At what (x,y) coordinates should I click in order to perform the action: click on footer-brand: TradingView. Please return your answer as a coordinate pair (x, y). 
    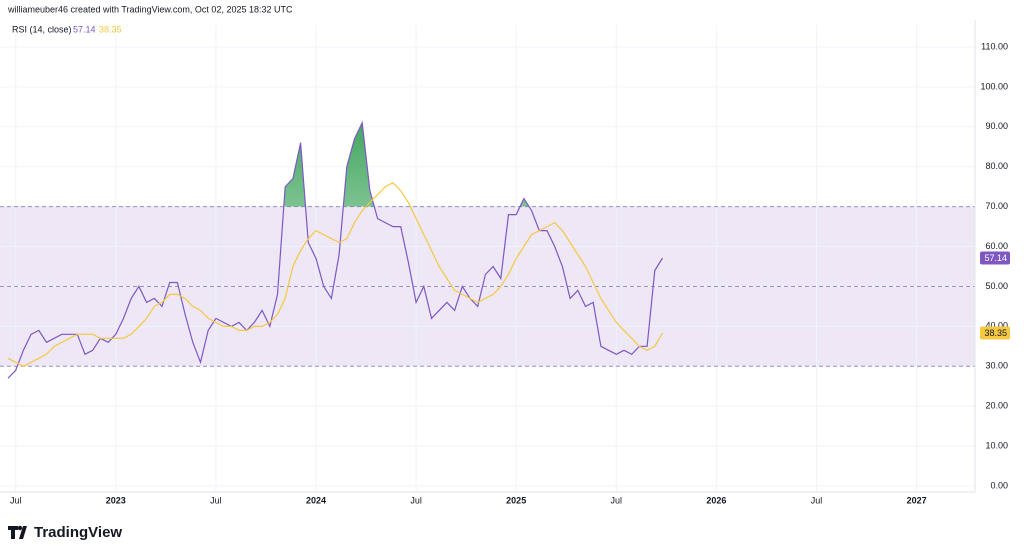
    Looking at the image, I should click on (78, 532).